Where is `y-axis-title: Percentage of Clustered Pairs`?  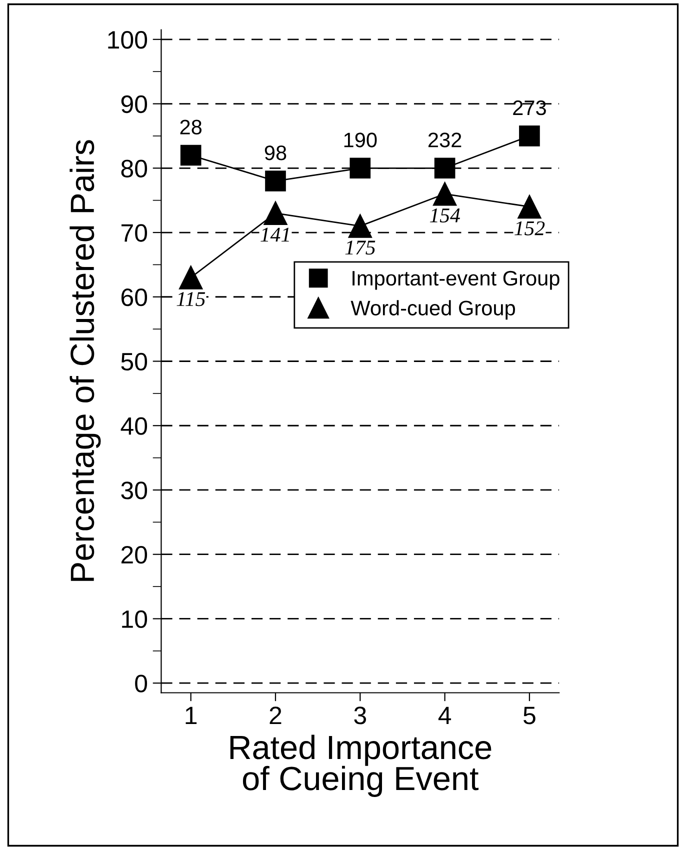 y-axis-title: Percentage of Clustered Pairs is located at coordinates (85, 360).